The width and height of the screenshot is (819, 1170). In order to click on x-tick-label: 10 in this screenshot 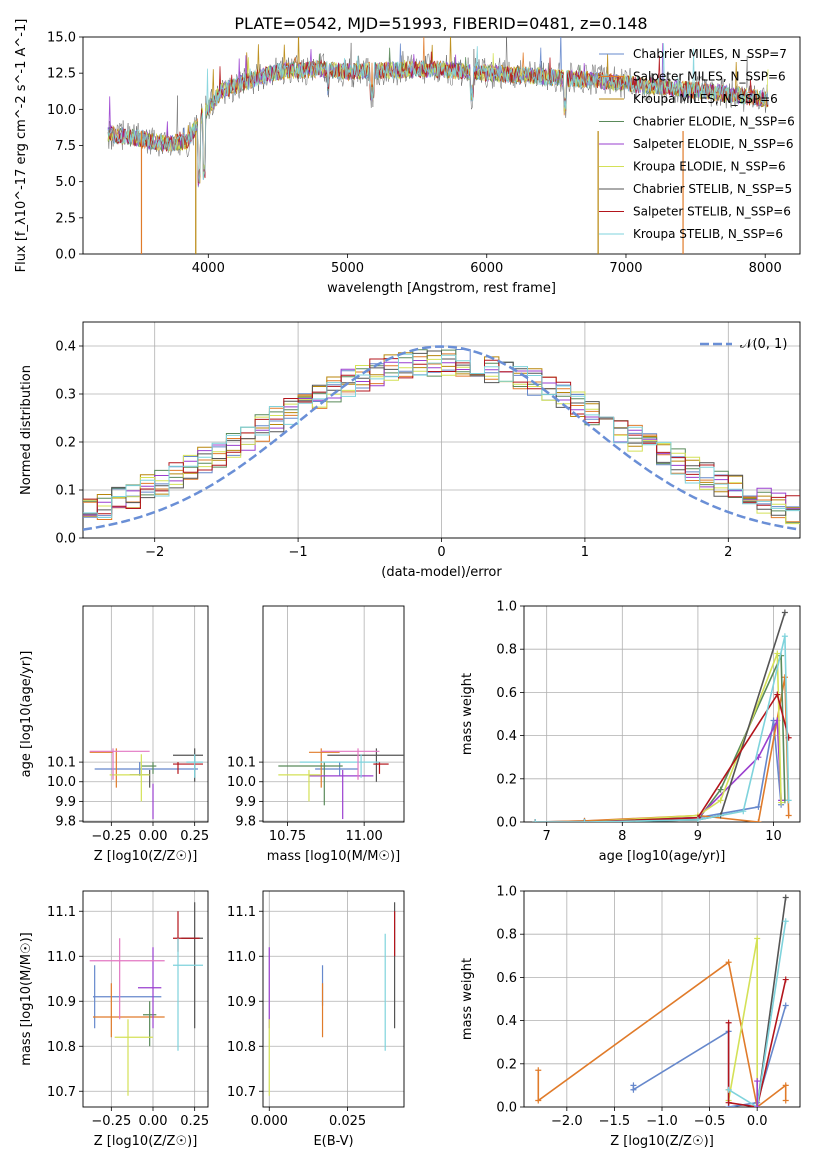, I will do `click(773, 836)`.